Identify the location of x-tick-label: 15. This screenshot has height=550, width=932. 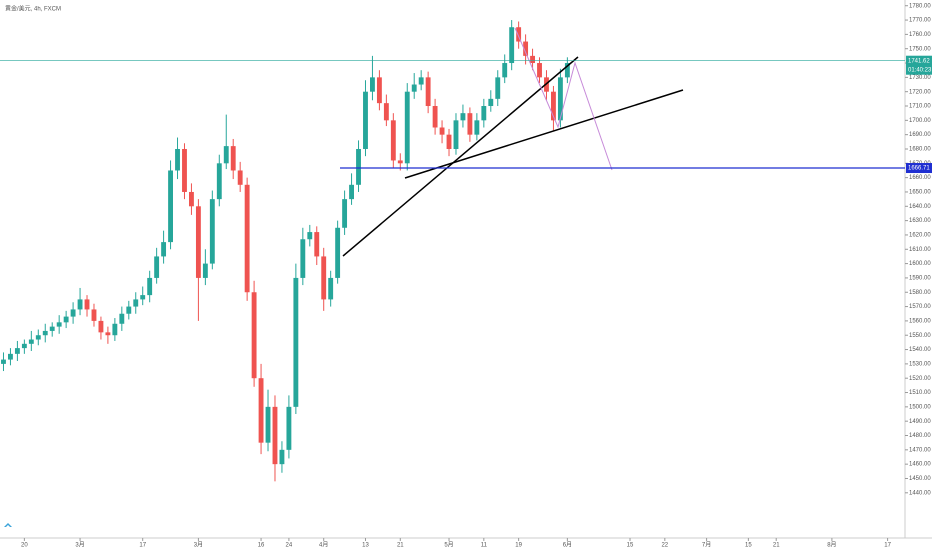
(748, 546).